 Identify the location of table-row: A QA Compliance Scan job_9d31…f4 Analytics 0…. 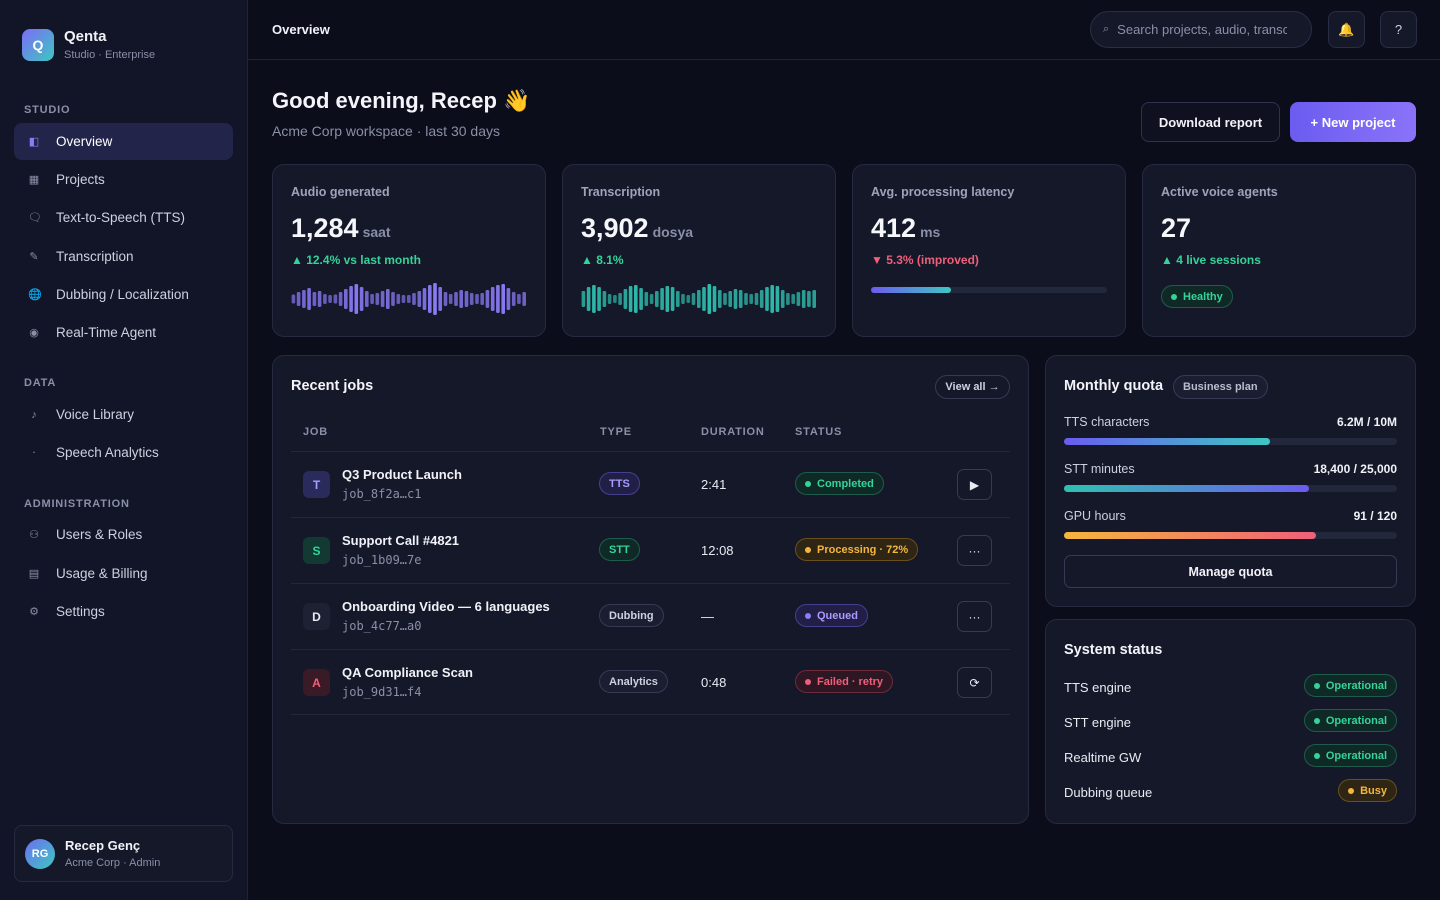
(650, 682).